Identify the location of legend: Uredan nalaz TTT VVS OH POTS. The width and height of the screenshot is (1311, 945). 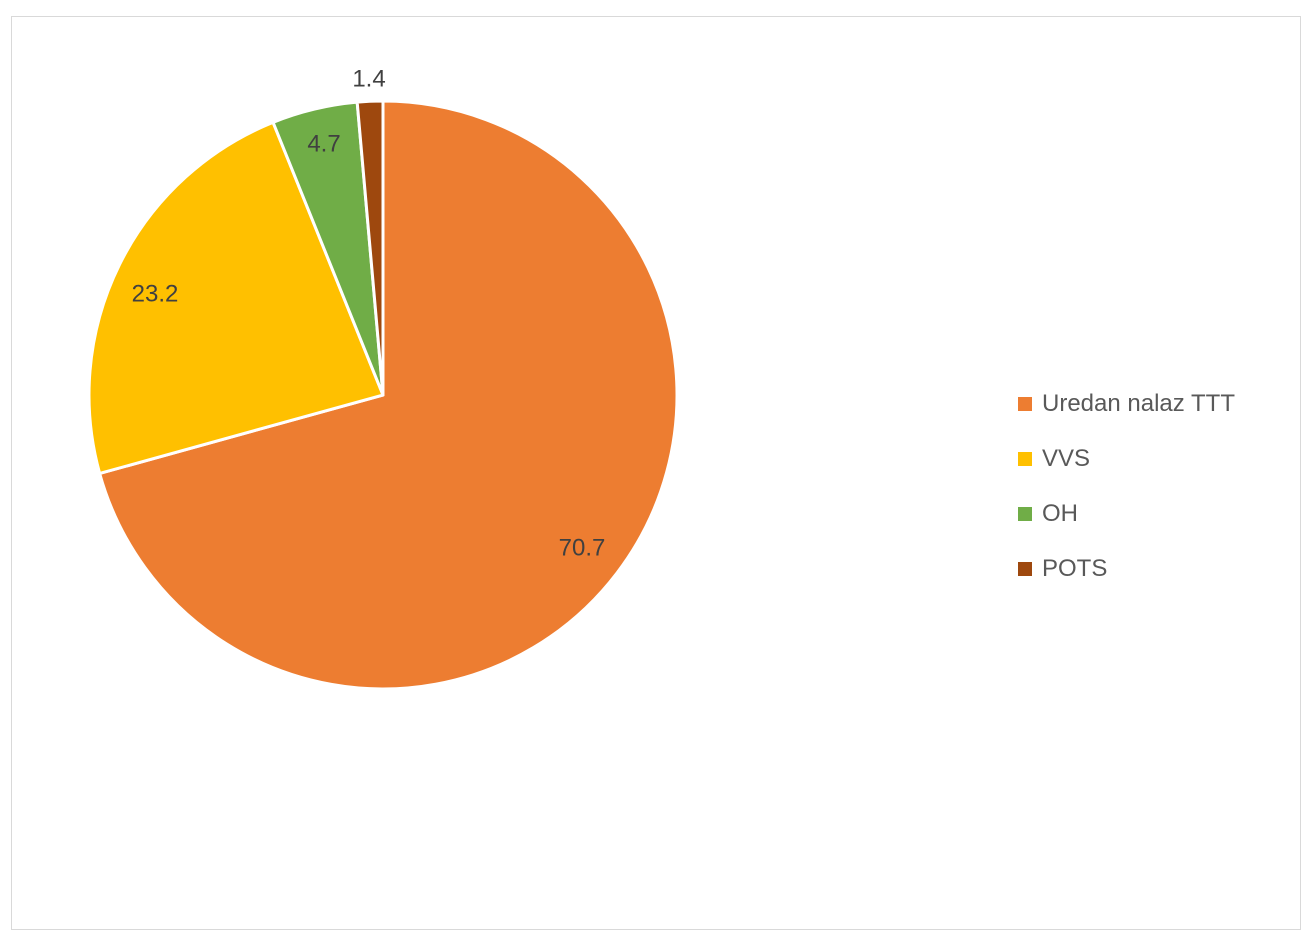
(1126, 496).